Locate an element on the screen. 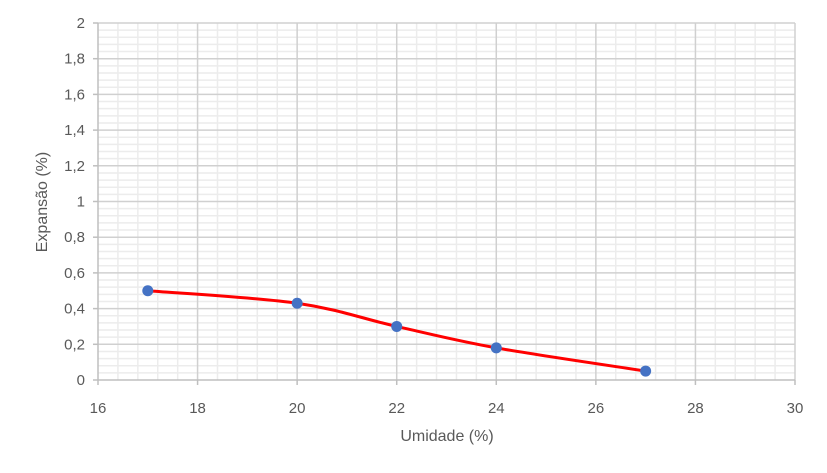  x-tick-label: 22 is located at coordinates (396, 408).